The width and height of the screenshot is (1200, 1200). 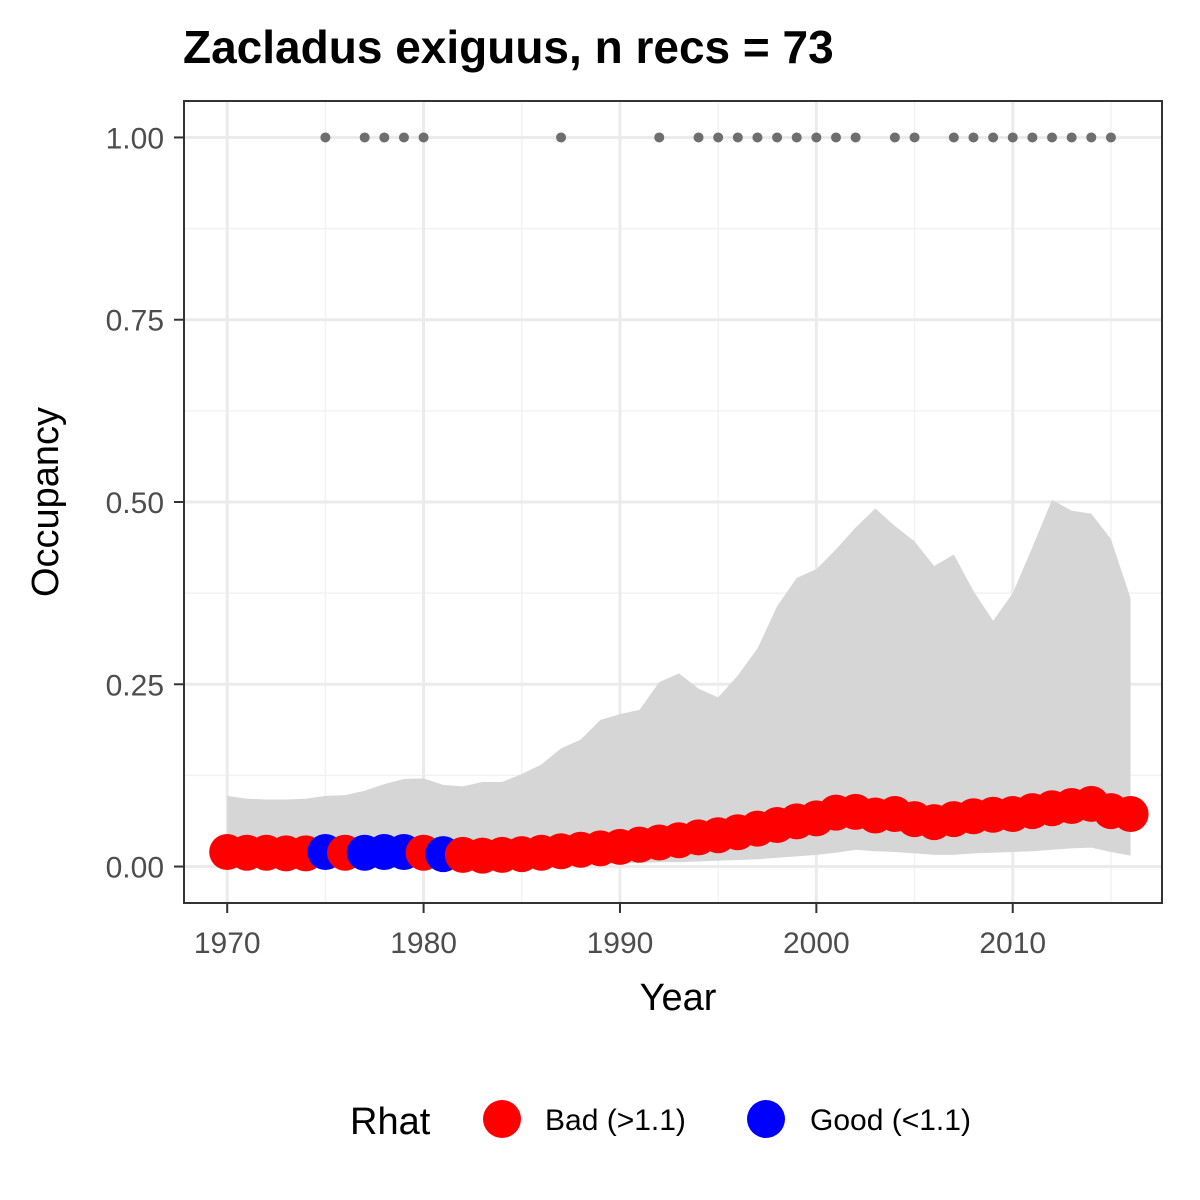 What do you see at coordinates (1130, 814) in the screenshot?
I see `occupancy-point-bad` at bounding box center [1130, 814].